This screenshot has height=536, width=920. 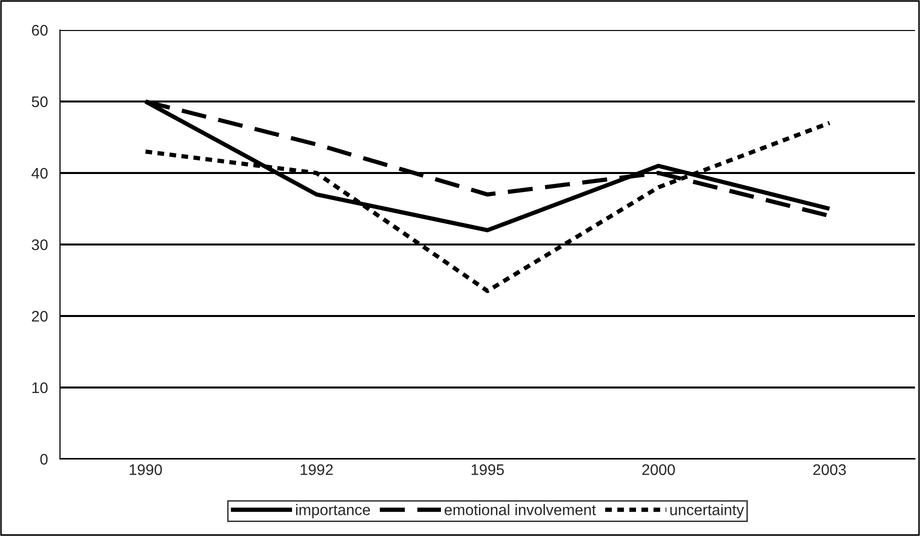 What do you see at coordinates (40, 388) in the screenshot?
I see `y-tick-label: 10` at bounding box center [40, 388].